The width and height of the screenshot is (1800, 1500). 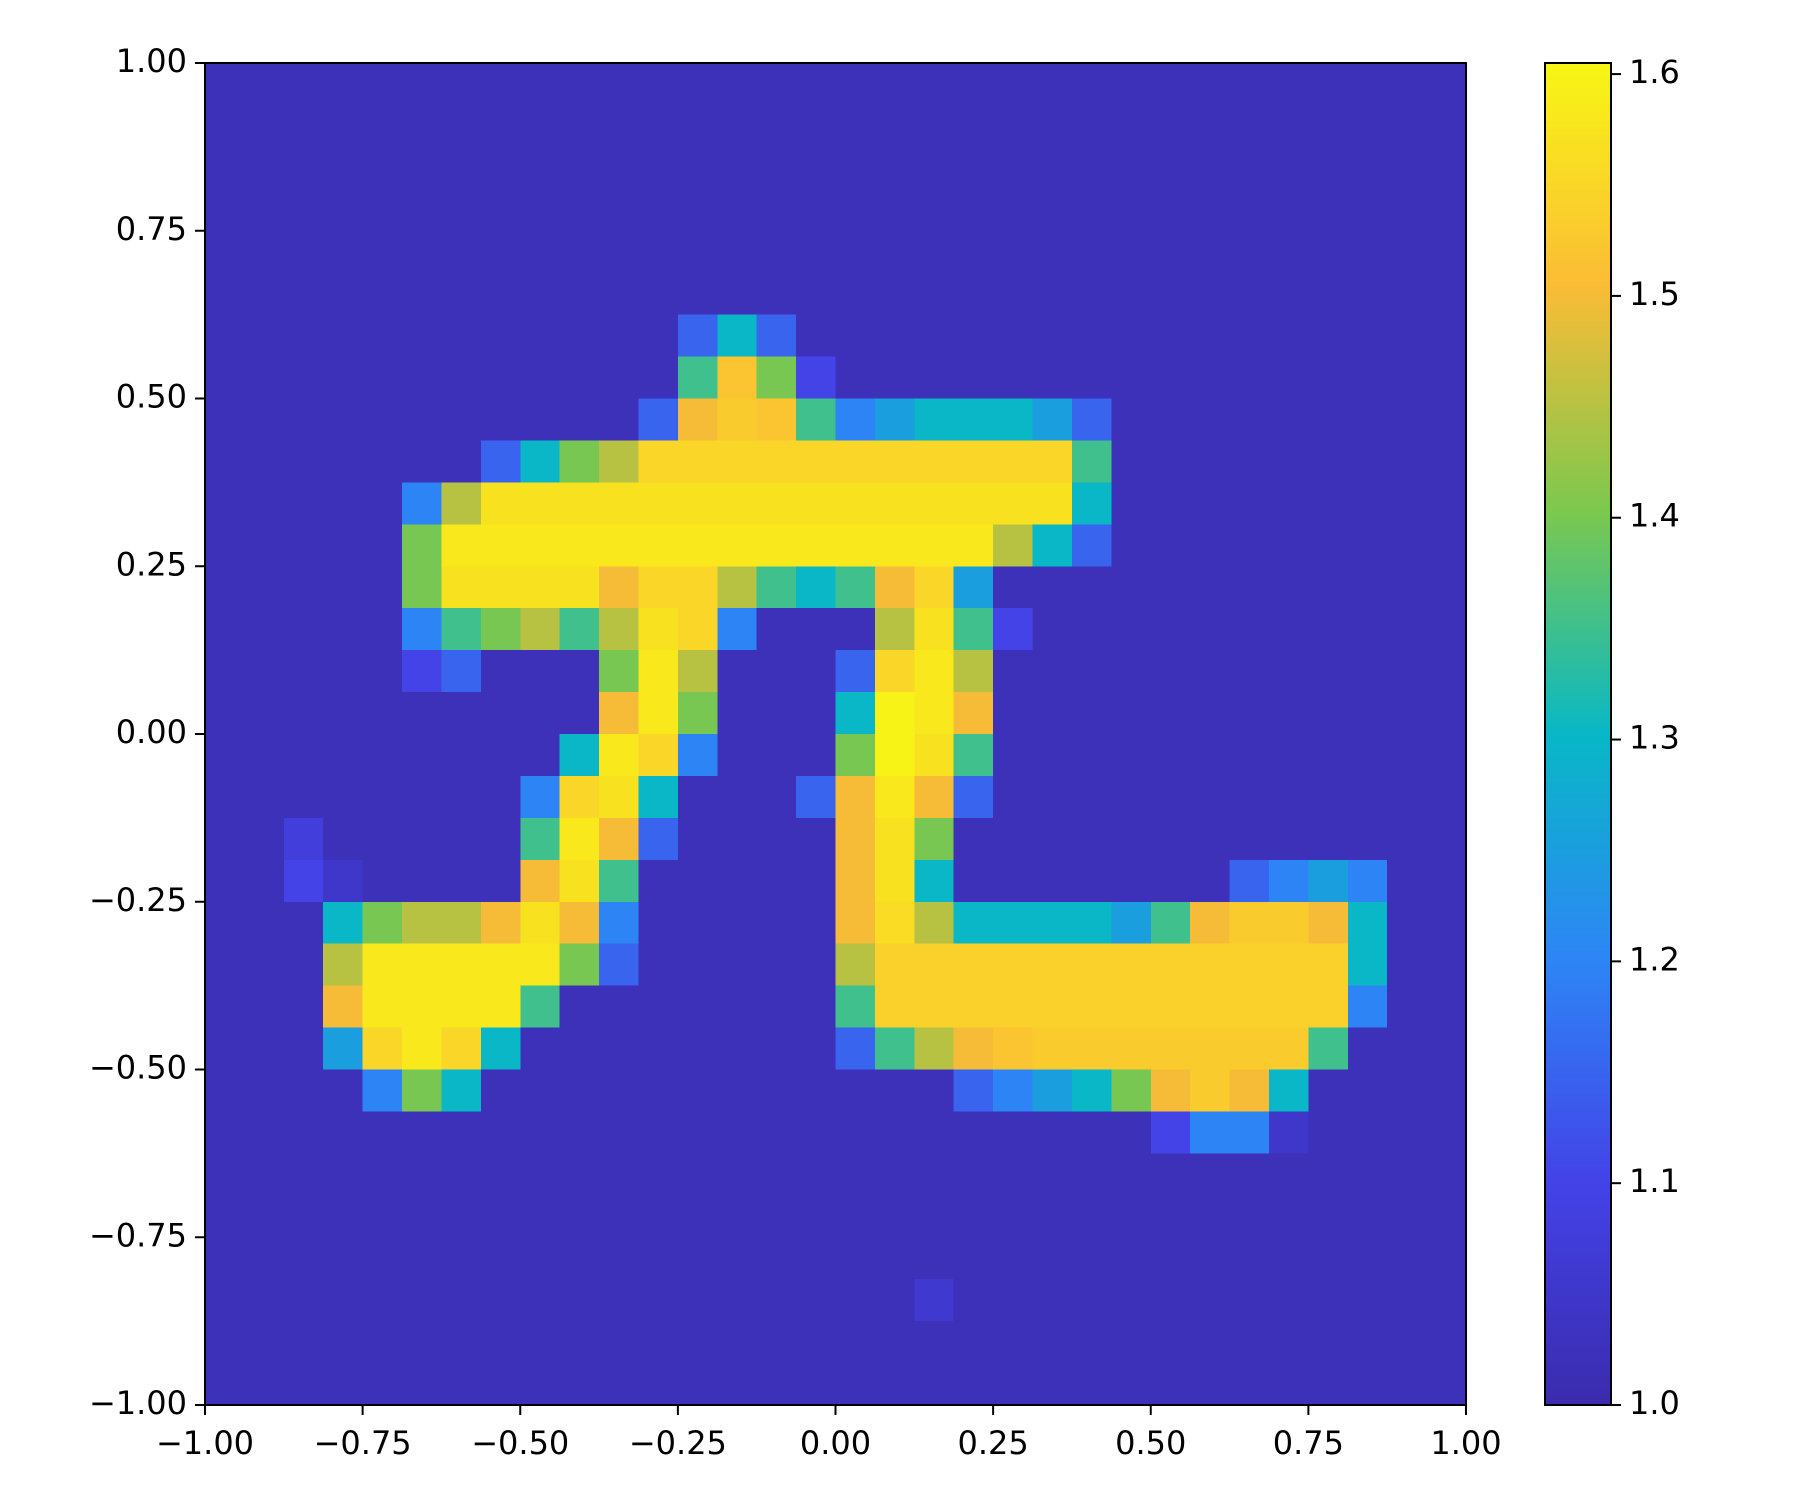 I want to click on colorbar, so click(x=1578, y=734).